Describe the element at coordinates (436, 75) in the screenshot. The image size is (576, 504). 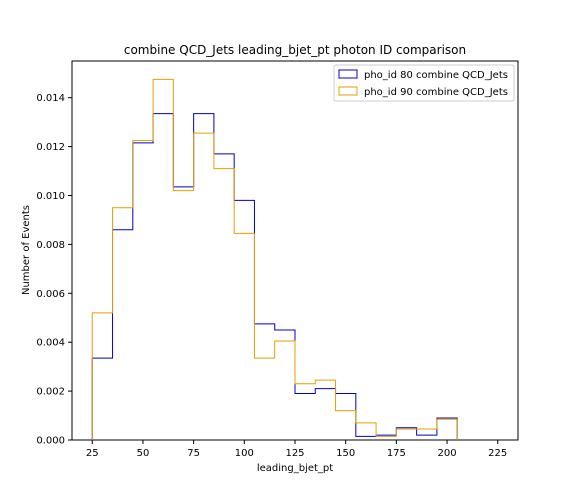
I see `legend-label-pho-id-80: pho_id 80 combine QCD_Jets` at that location.